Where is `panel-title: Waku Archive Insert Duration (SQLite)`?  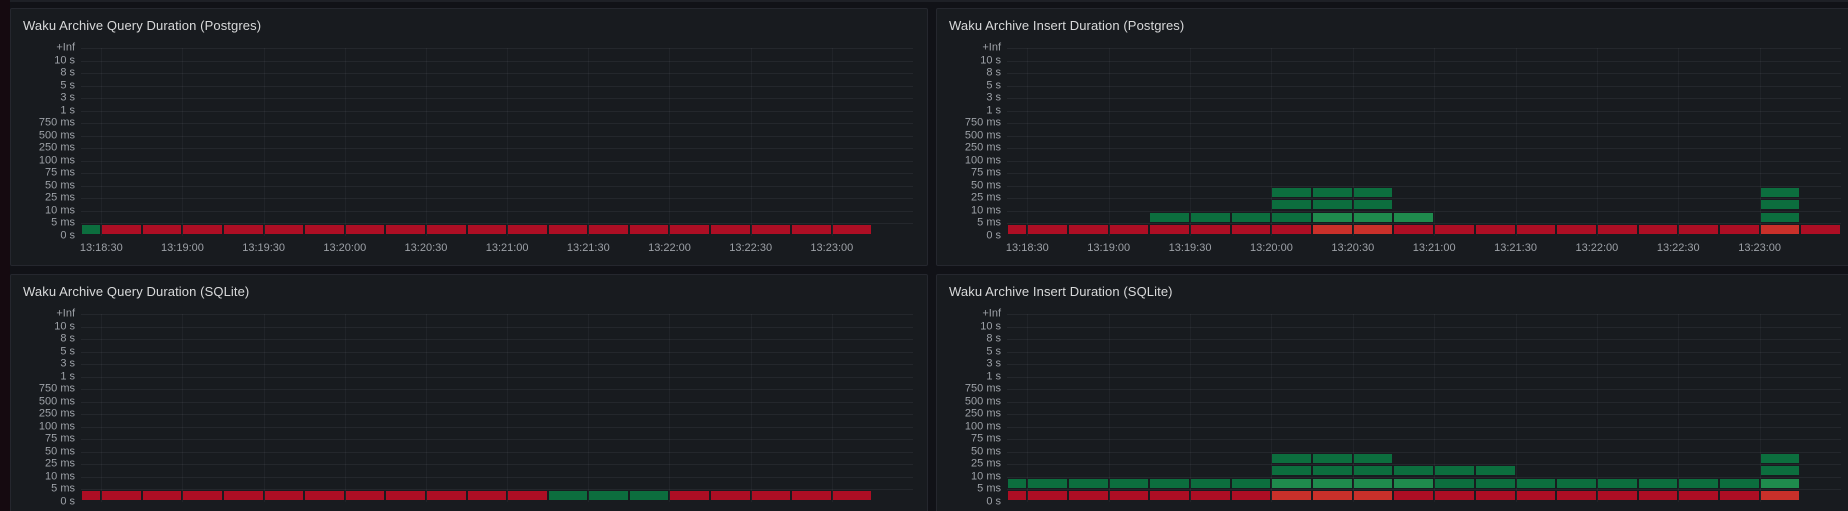 panel-title: Waku Archive Insert Duration (SQLite) is located at coordinates (1061, 291).